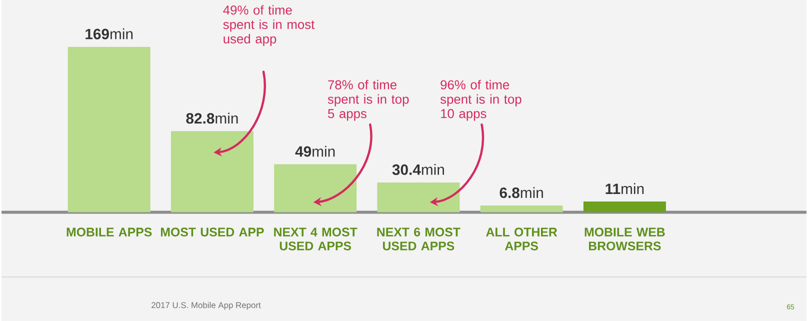 Image resolution: width=808 pixels, height=321 pixels. What do you see at coordinates (269, 25) in the screenshot?
I see `text: 49% of time spent is in most used app` at bounding box center [269, 25].